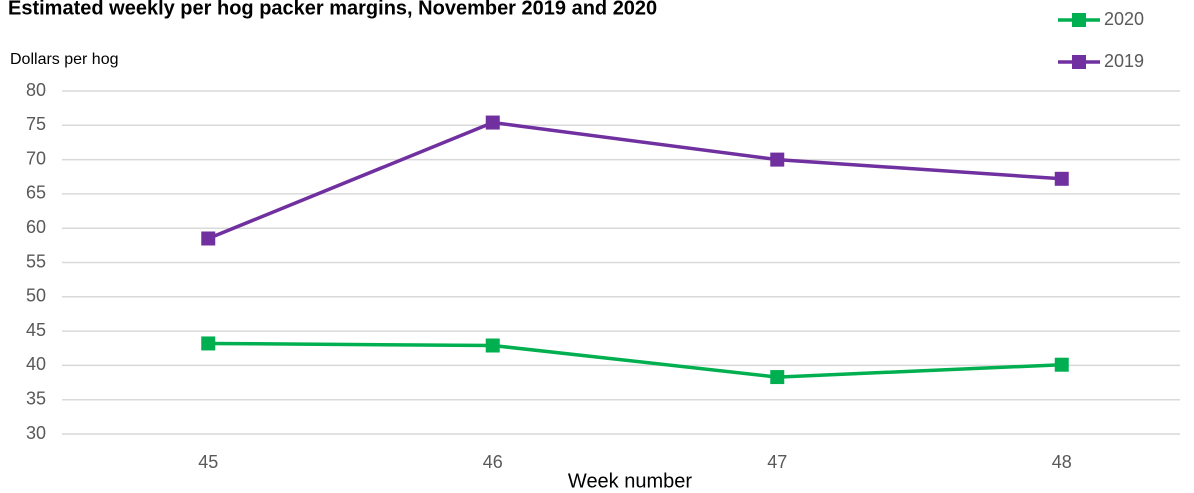  Describe the element at coordinates (36, 330) in the screenshot. I see `y-tick-label: 45` at that location.